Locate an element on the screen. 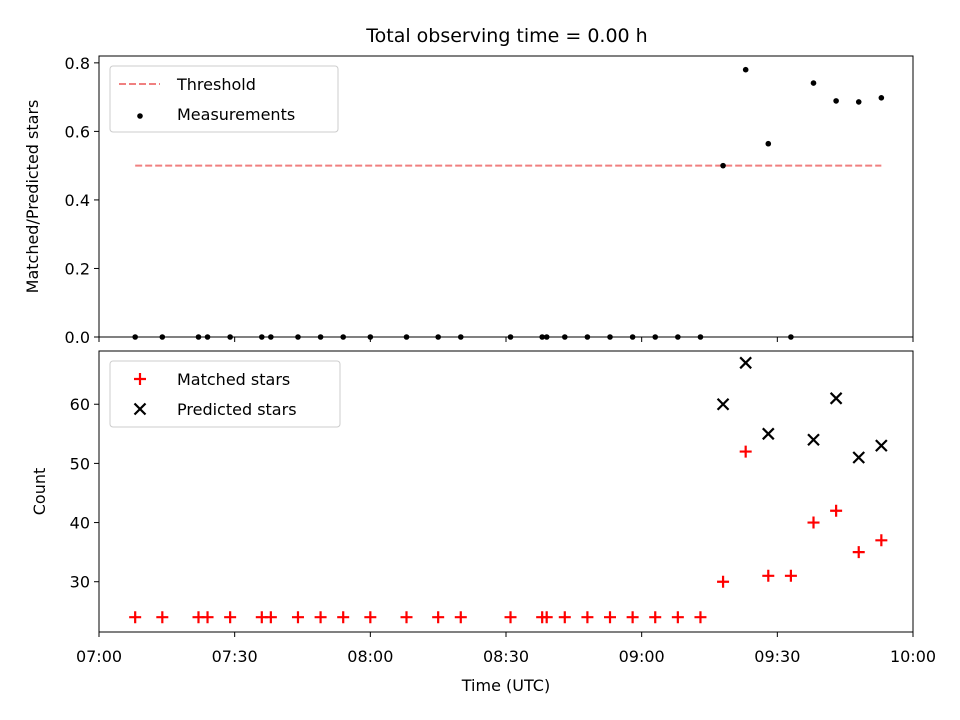 The width and height of the screenshot is (960, 720). y-axis-label-0: Matched/Predicted stars is located at coordinates (32, 197).